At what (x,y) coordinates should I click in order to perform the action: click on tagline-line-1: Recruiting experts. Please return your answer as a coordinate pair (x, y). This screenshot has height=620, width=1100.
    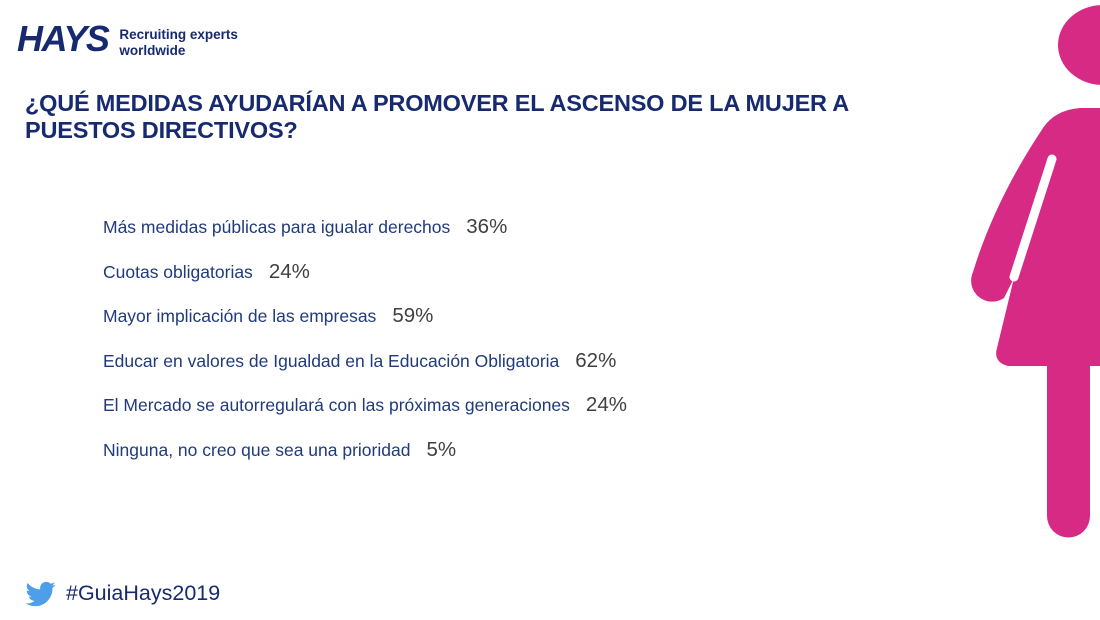
    Looking at the image, I should click on (178, 34).